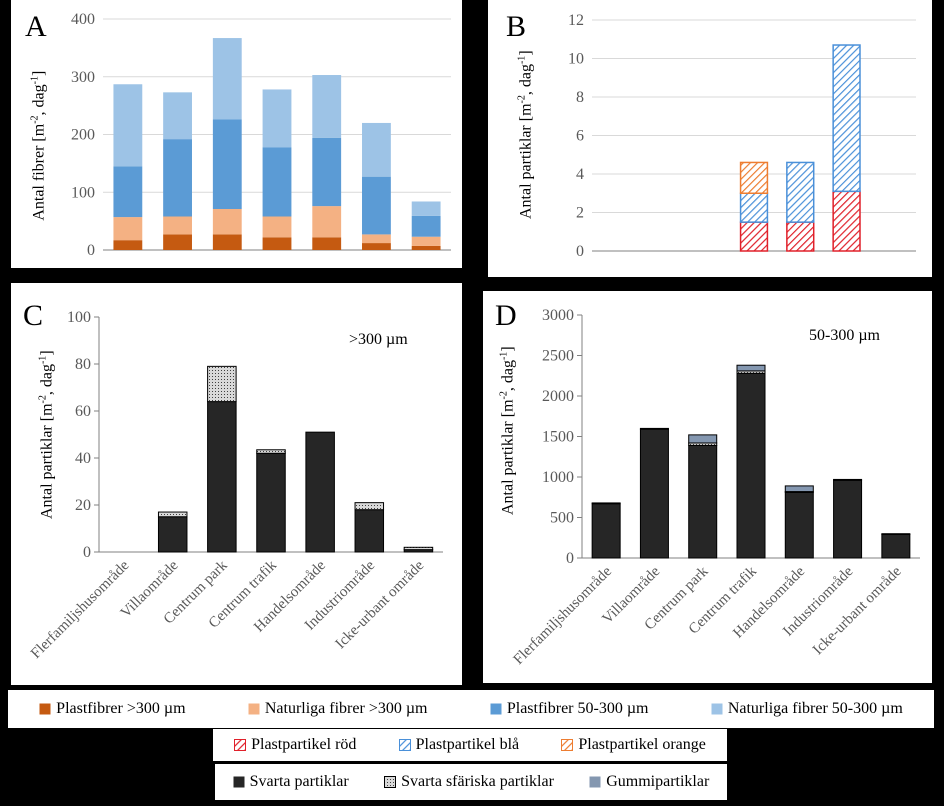  Describe the element at coordinates (526, 53) in the screenshot. I see `ylabel-end: ]` at that location.